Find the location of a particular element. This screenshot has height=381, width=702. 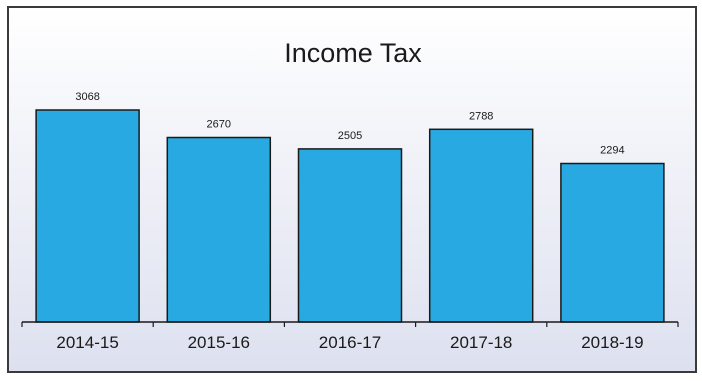

x-tick-labels-layer: 2014-15 2015-16 2016-17 2017-18 2018-19 is located at coordinates (349, 342).